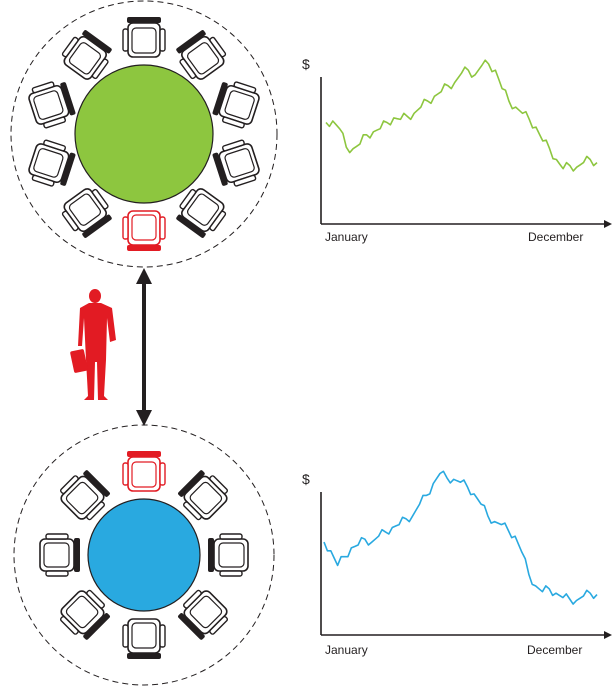 The image size is (612, 688). I want to click on bottom-chart-ylabel: $, so click(306, 479).